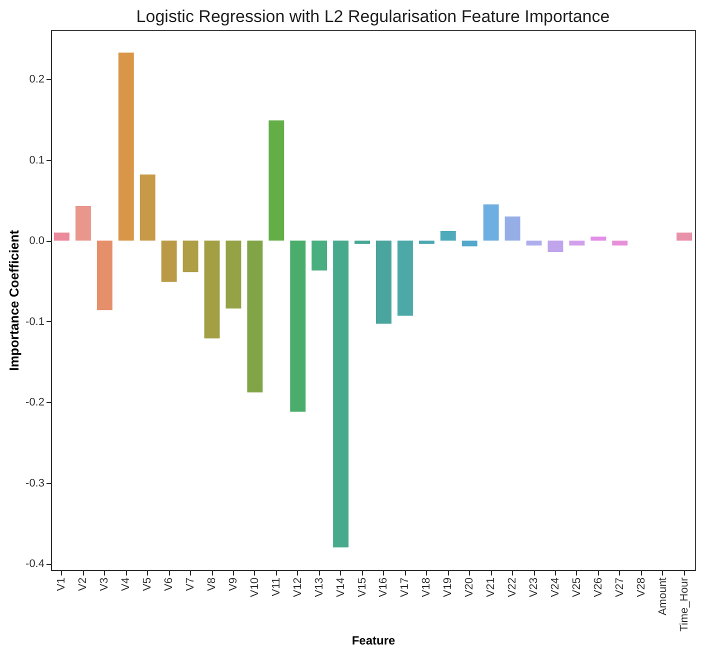 The height and width of the screenshot is (652, 705). Describe the element at coordinates (190, 584) in the screenshot. I see `x-tick-label: V7` at that location.